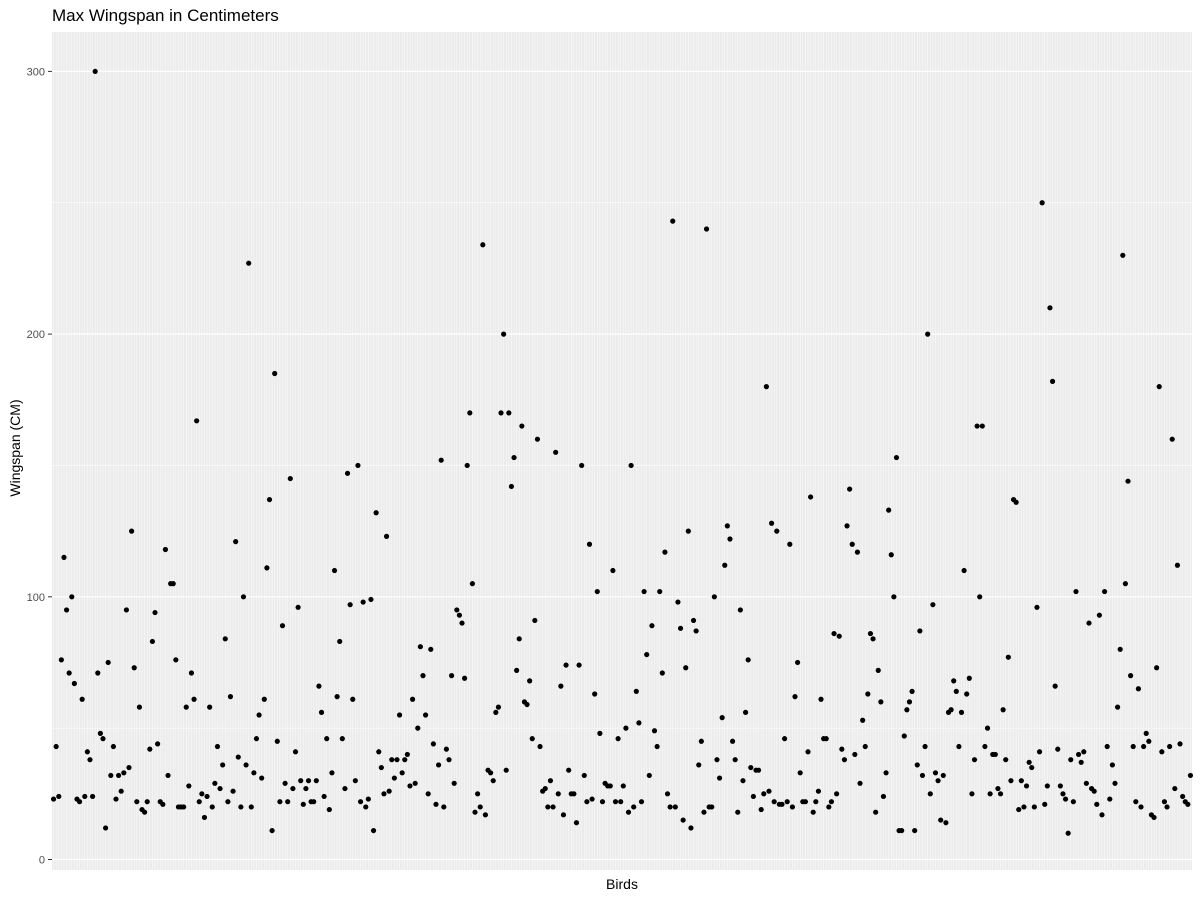 The width and height of the screenshot is (1200, 900). What do you see at coordinates (36, 598) in the screenshot?
I see `y-tick-label: 100` at bounding box center [36, 598].